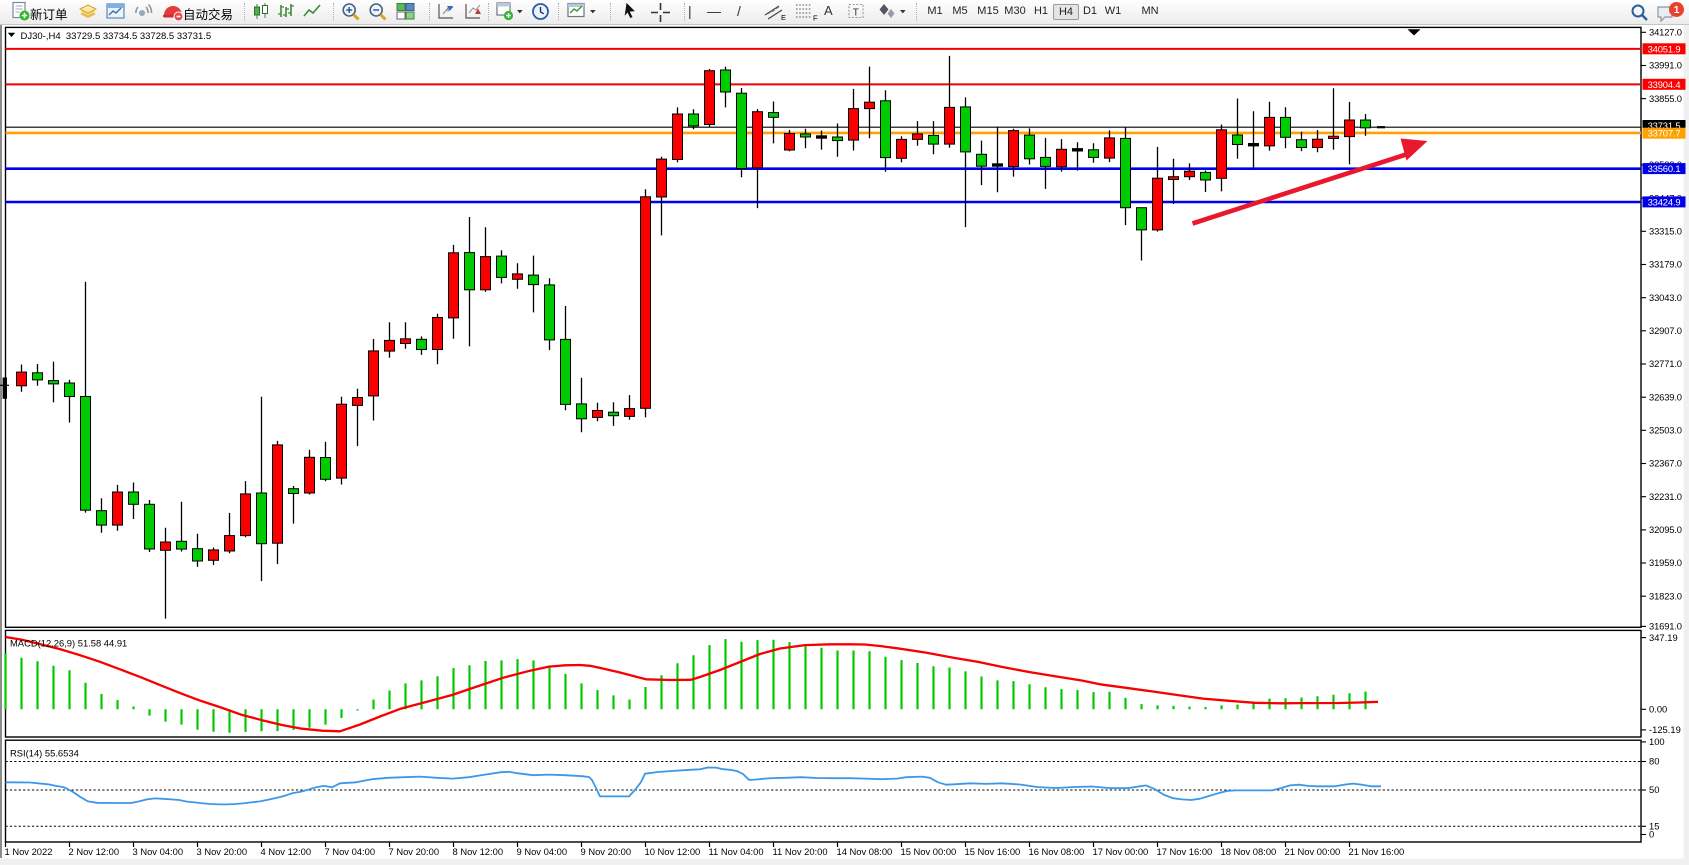  Describe the element at coordinates (94, 851) in the screenshot. I see `svg-text: 2 Nov 12:00` at that location.